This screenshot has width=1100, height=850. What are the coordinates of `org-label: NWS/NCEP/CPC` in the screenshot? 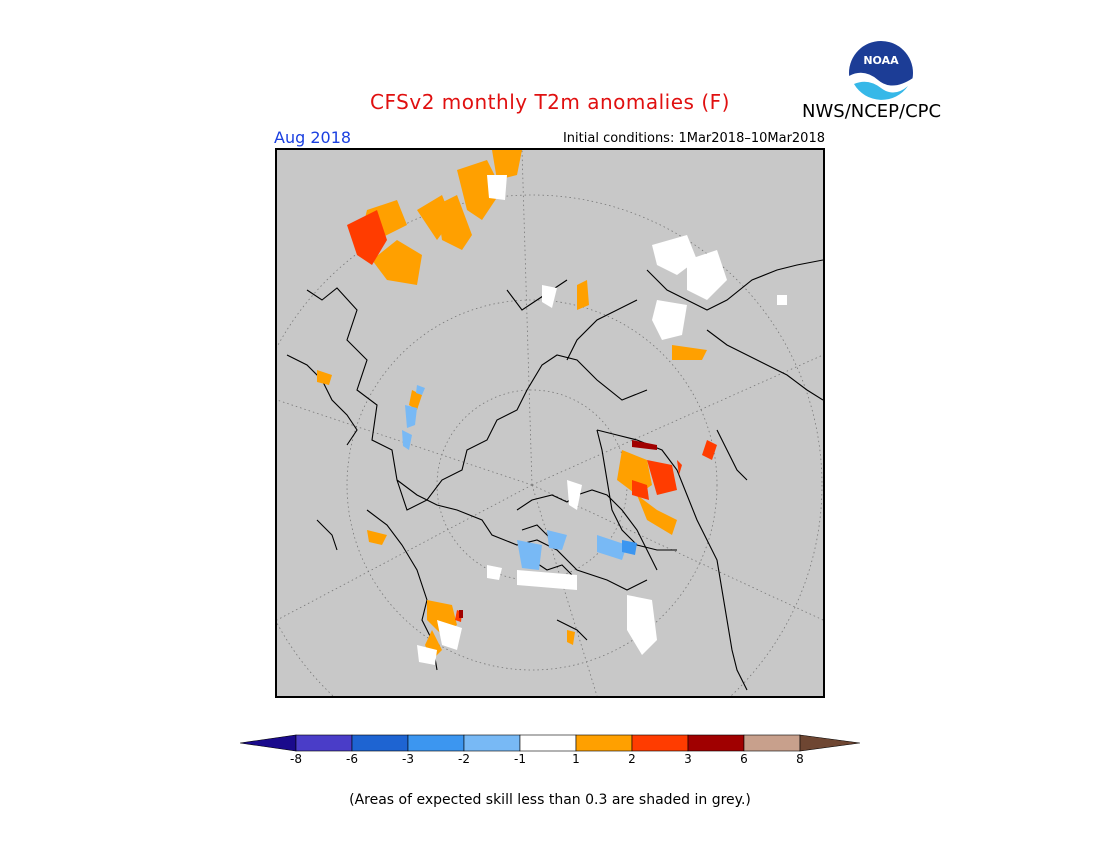 It's located at (872, 111).